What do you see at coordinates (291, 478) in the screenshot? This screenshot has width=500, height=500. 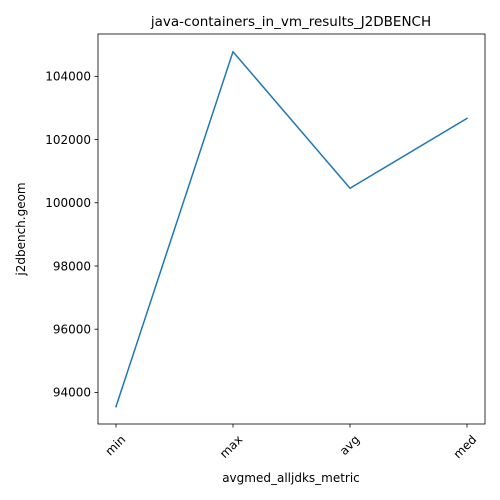 I see `x-axis-label: avgmed_alljdks_metric` at bounding box center [291, 478].